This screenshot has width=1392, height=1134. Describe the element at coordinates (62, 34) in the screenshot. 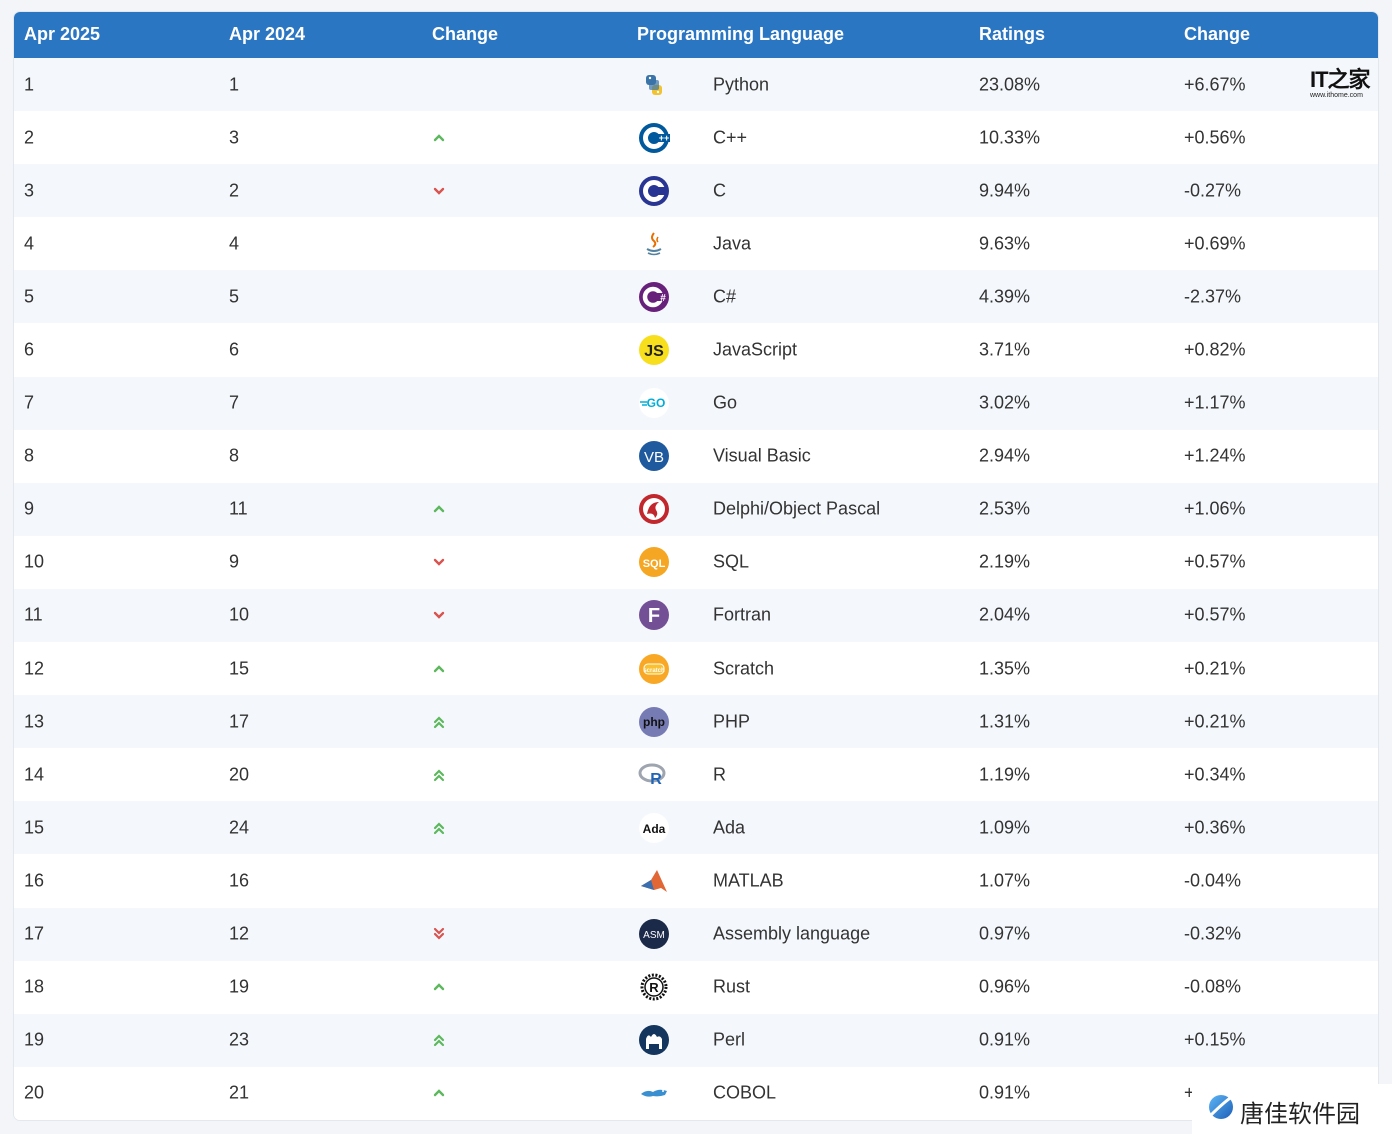

I see `header-rank-apr-2025: Apr 2025` at that location.